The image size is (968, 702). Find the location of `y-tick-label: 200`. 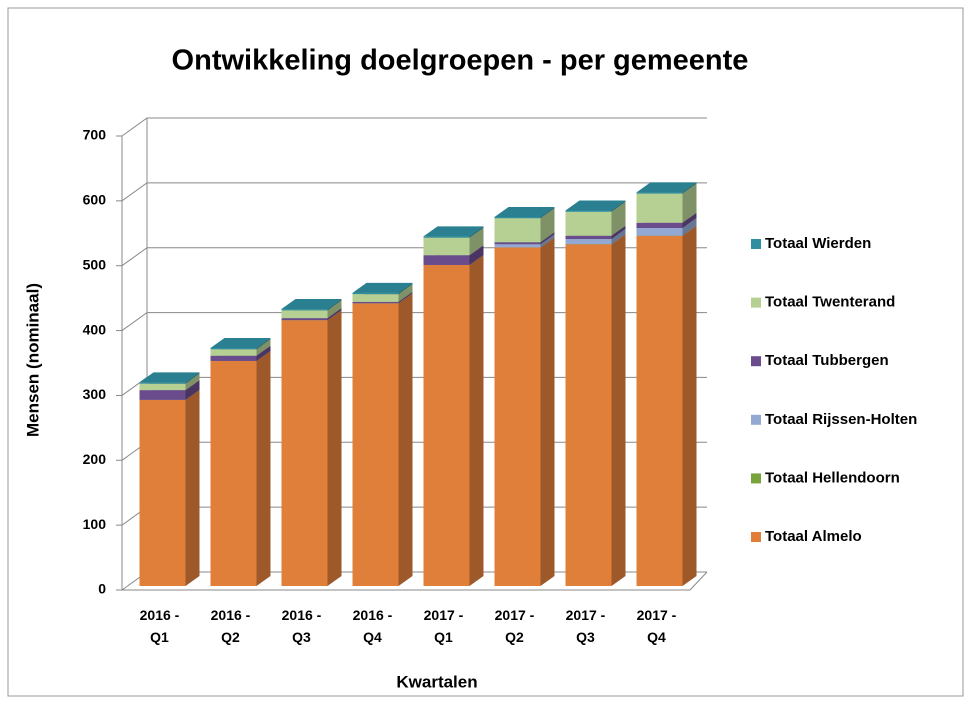

y-tick-label: 200 is located at coordinates (95, 459).